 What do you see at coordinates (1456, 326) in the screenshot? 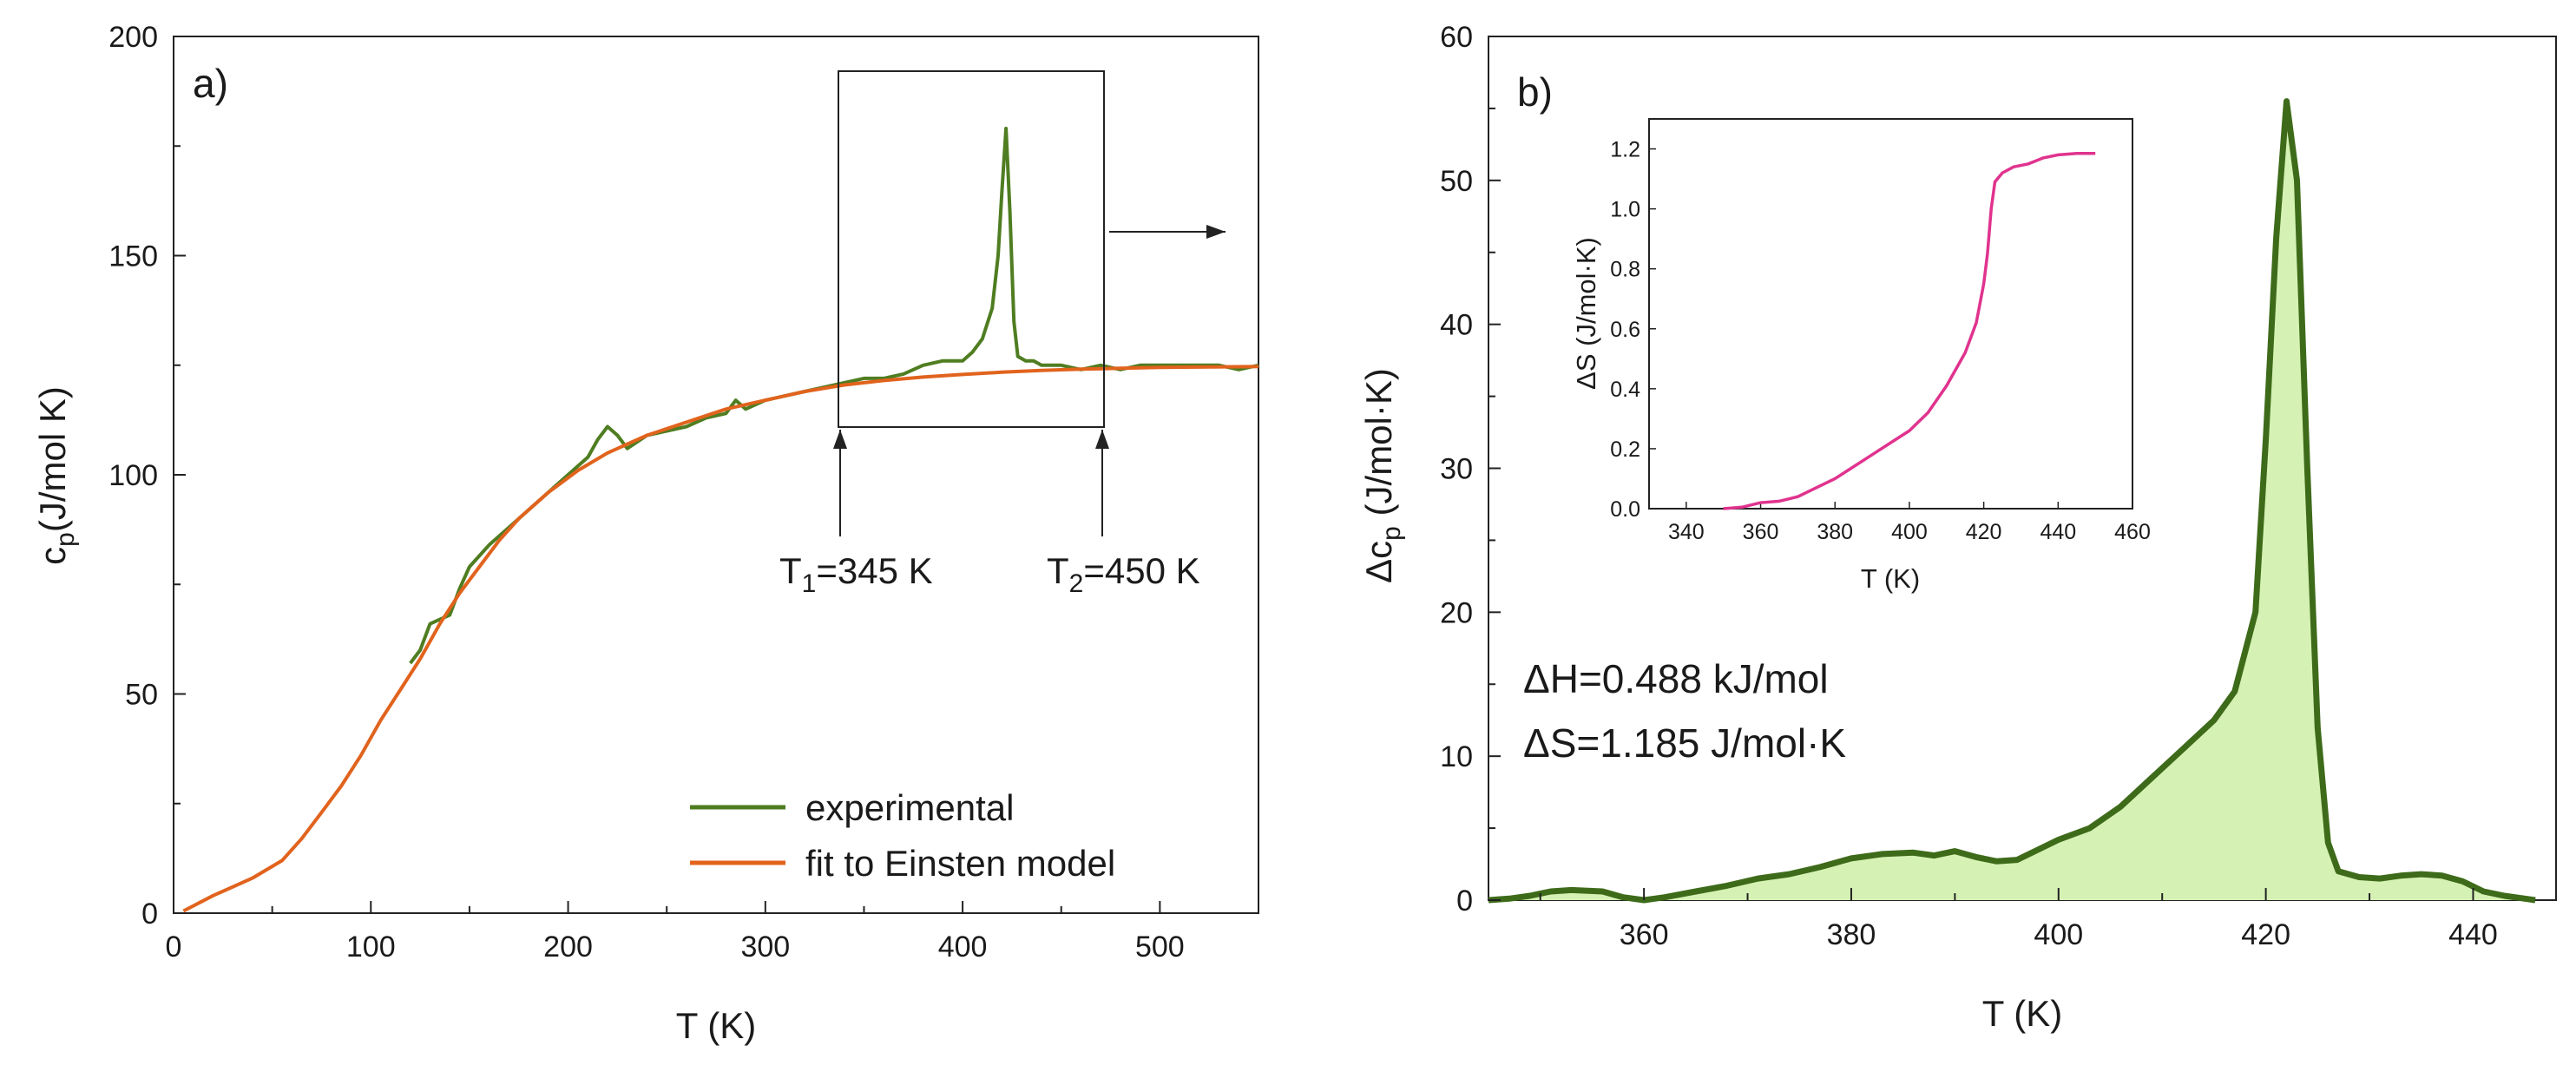
I see `y-tick-label: 40` at bounding box center [1456, 326].